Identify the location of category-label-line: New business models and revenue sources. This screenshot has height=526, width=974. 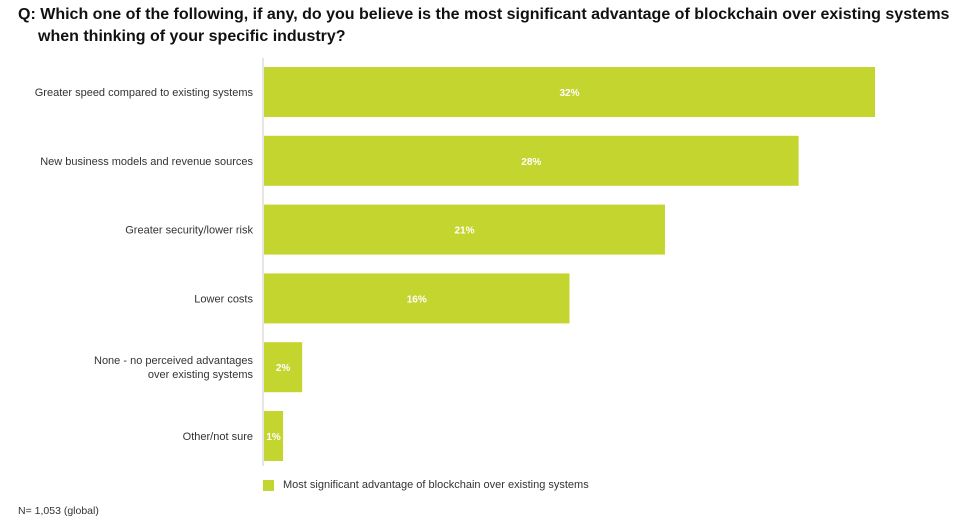
(146, 162).